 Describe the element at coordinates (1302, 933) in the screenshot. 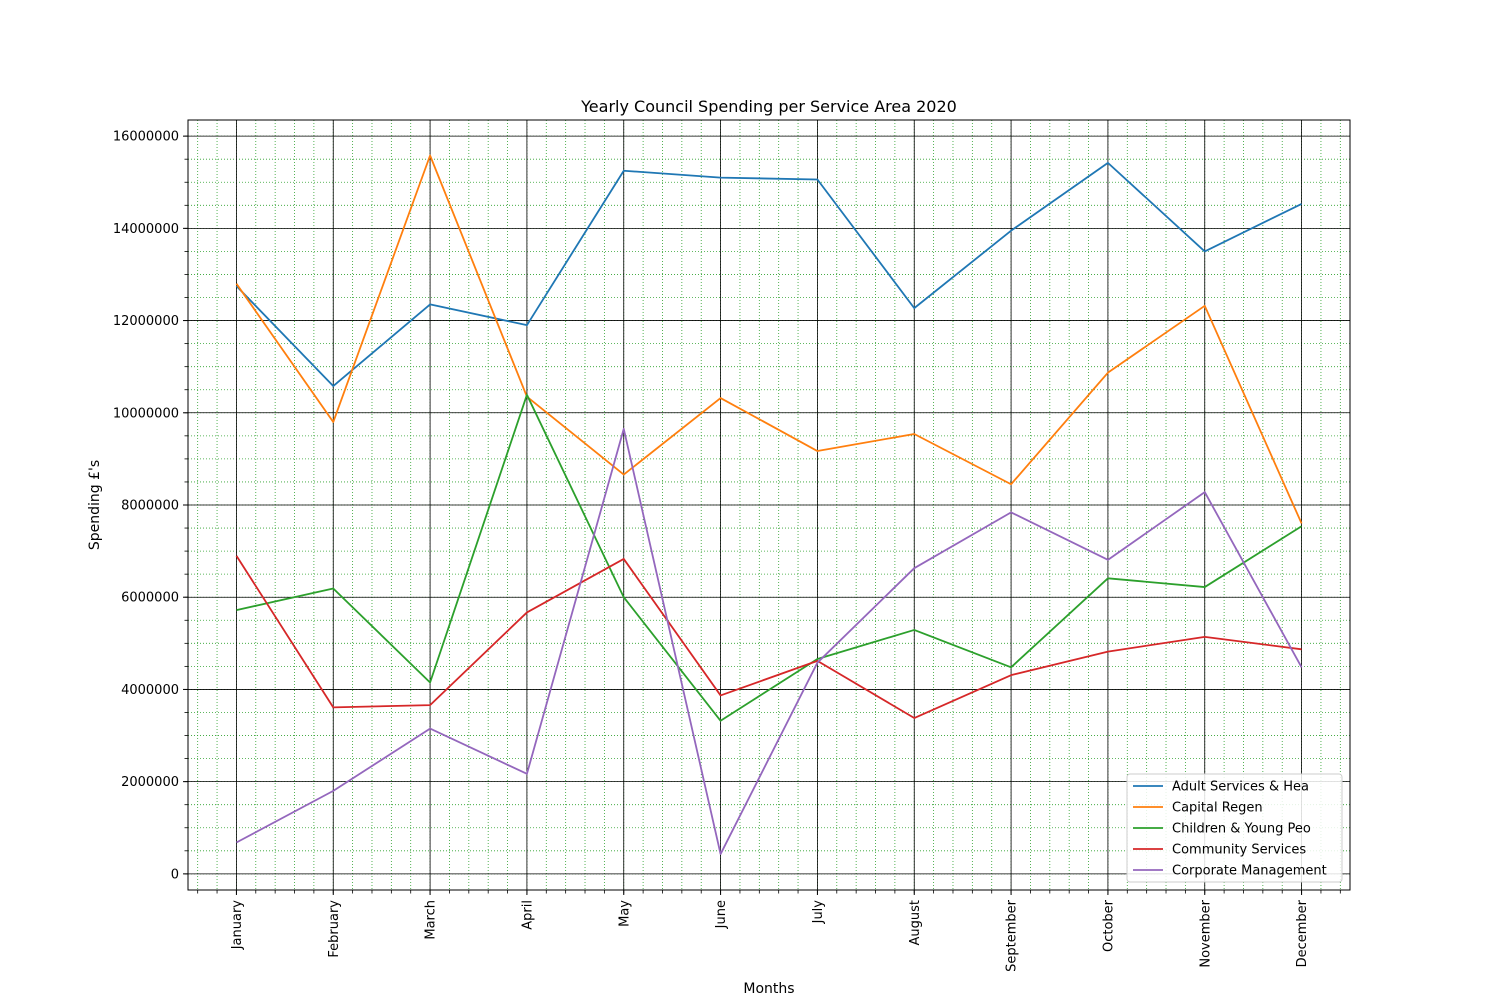

I see `x-tick-label: December` at that location.